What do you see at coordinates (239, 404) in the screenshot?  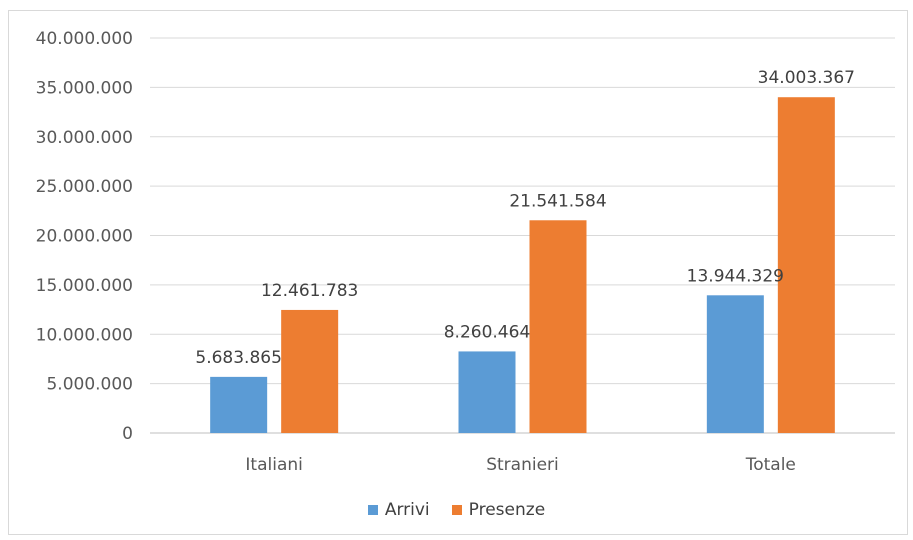 I see `bar-arrivi-italiani` at bounding box center [239, 404].